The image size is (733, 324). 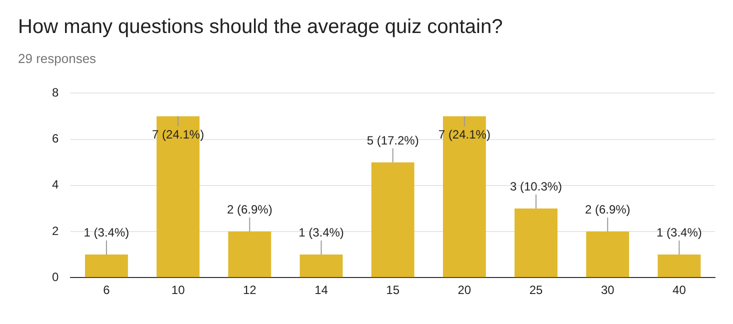 What do you see at coordinates (321, 290) in the screenshot?
I see `x-tick-label: 14` at bounding box center [321, 290].